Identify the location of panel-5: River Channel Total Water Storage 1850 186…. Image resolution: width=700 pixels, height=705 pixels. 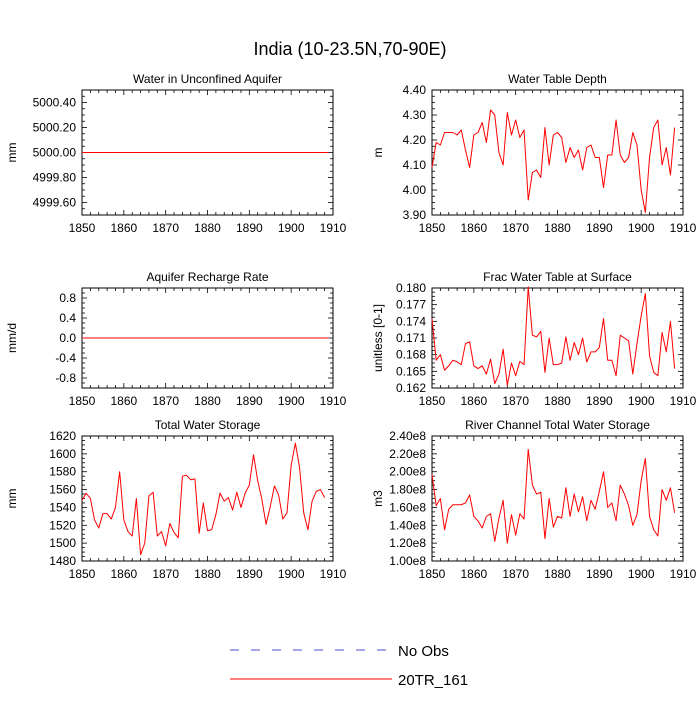
(534, 499).